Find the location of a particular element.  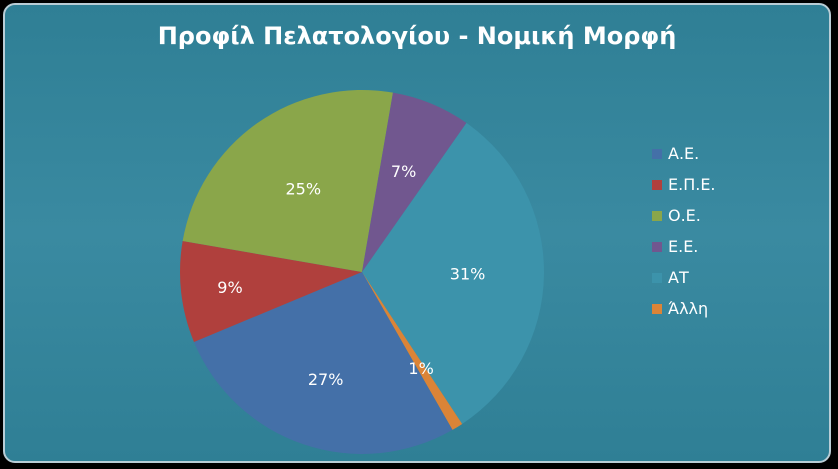

chart-legend: Α.Ε. Ε.Π.Ε. Ο.Ε. Ε.Ε. ΑΤ Άλλη is located at coordinates (684, 231).